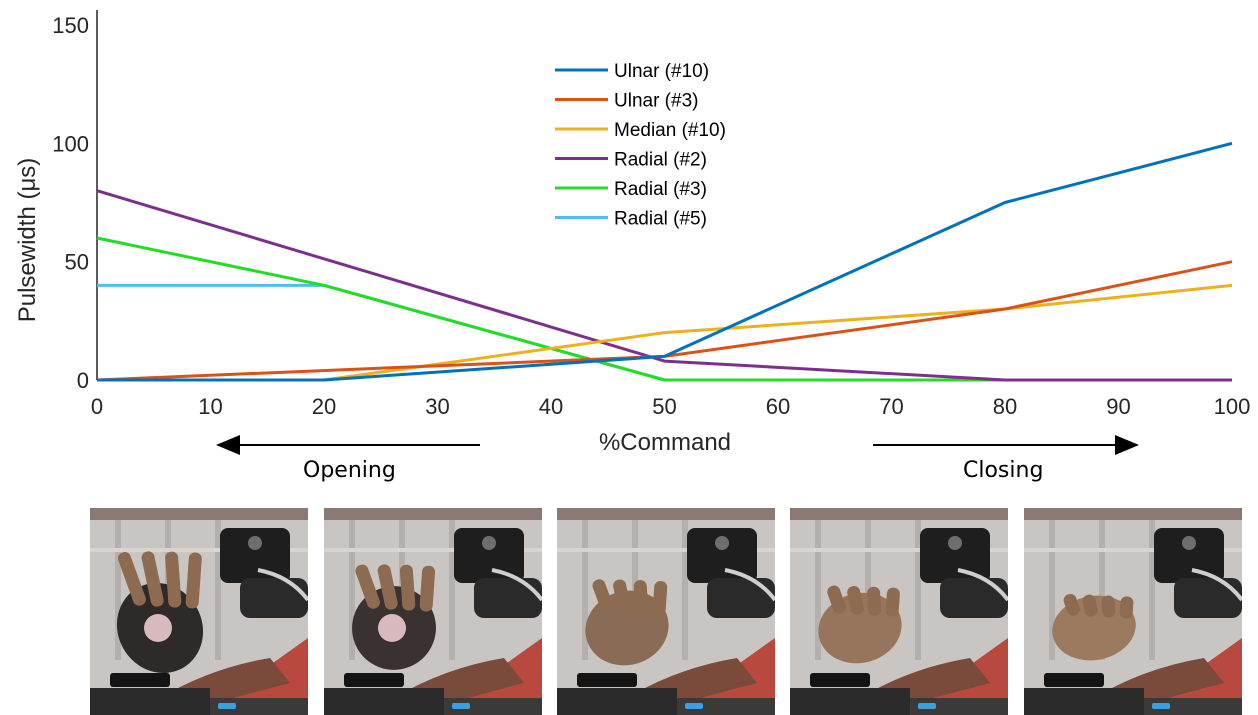 This screenshot has width=1258, height=715. What do you see at coordinates (97, 406) in the screenshot?
I see `x-tick-label: 0` at bounding box center [97, 406].